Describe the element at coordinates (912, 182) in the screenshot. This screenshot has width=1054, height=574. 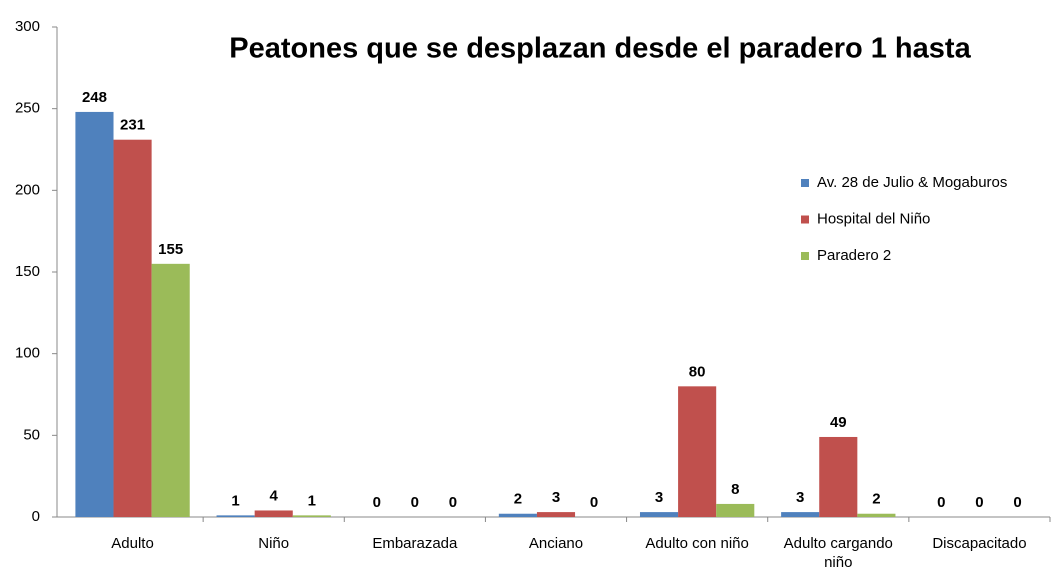
I see `legend-label: Av. 28 de Julio & Mogaburos` at that location.